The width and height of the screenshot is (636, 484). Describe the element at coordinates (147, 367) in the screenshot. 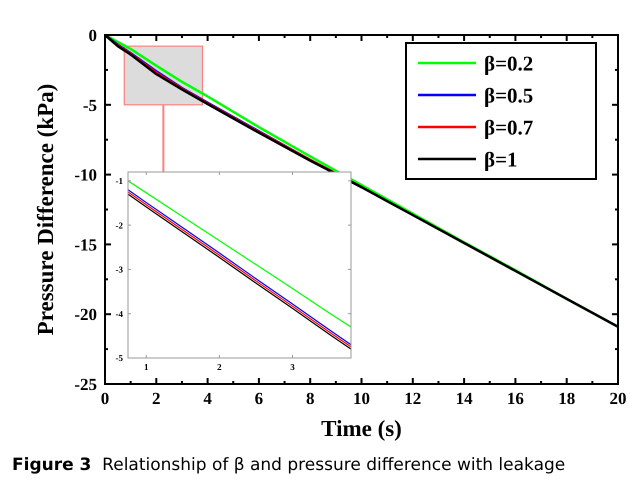

I see `x-tick-label: 1` at that location.